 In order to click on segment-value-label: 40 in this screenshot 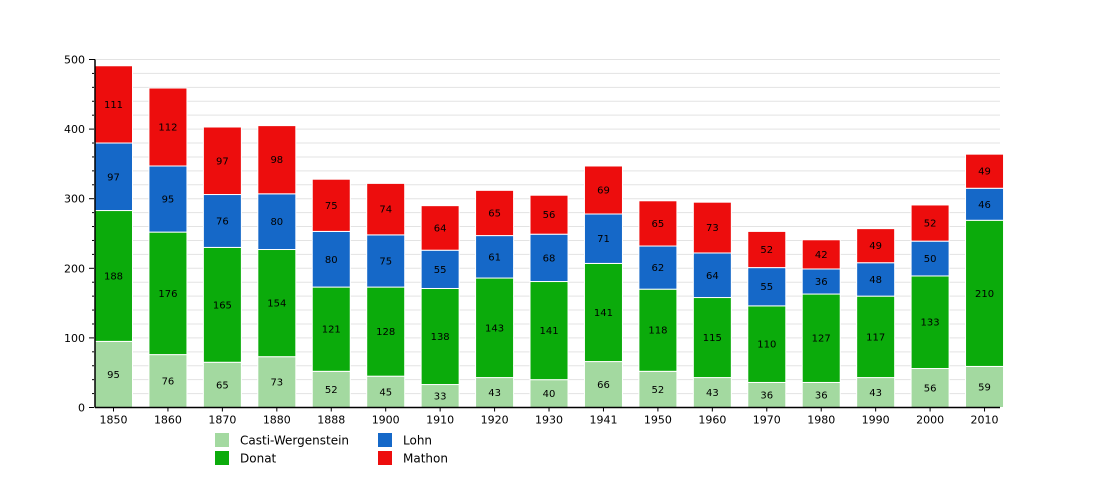, I will do `click(549, 394)`.